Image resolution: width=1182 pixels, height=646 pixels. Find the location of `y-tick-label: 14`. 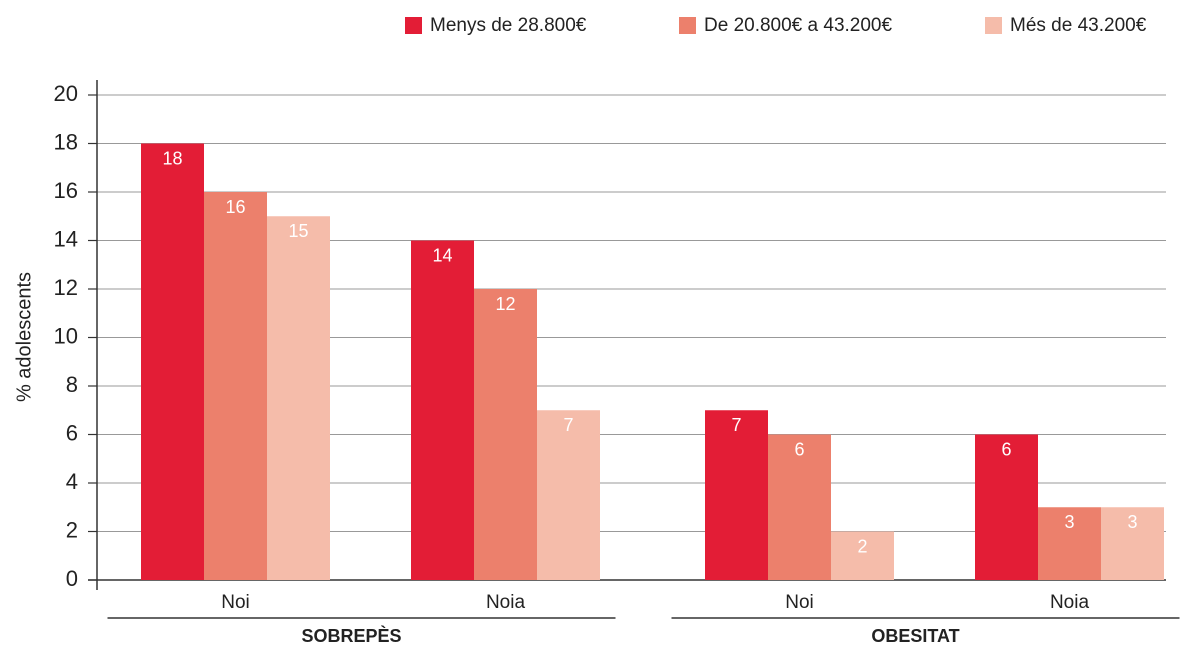

y-tick-label: 14 is located at coordinates (66, 238).